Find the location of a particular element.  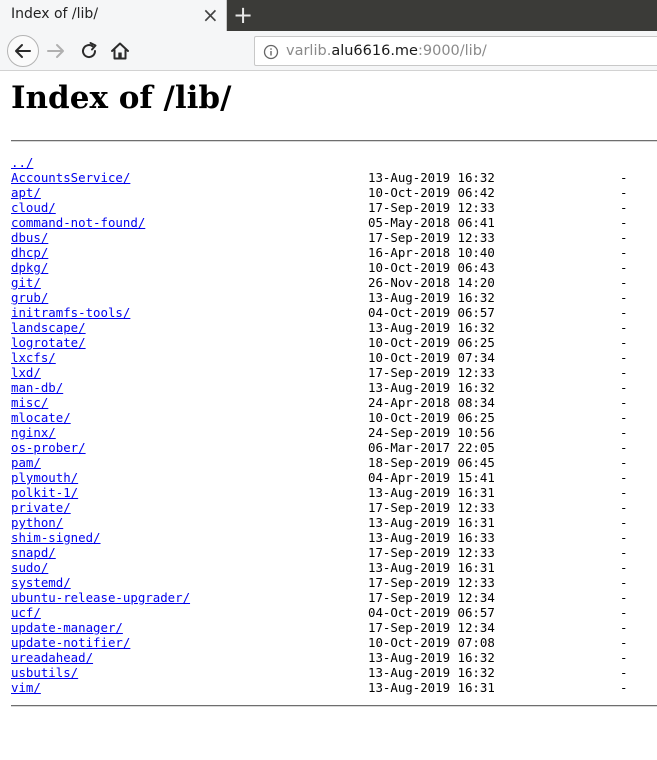

directory-link: plymouth/ is located at coordinates (45, 477).